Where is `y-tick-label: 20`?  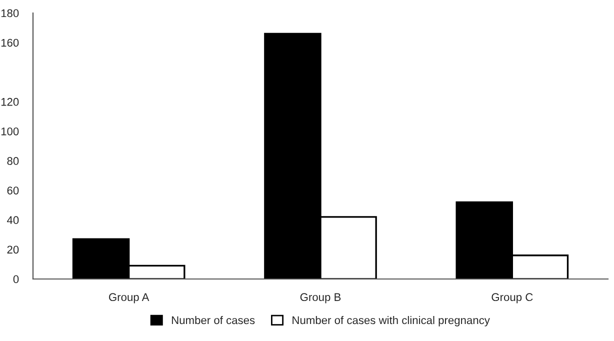 y-tick-label: 20 is located at coordinates (13, 250).